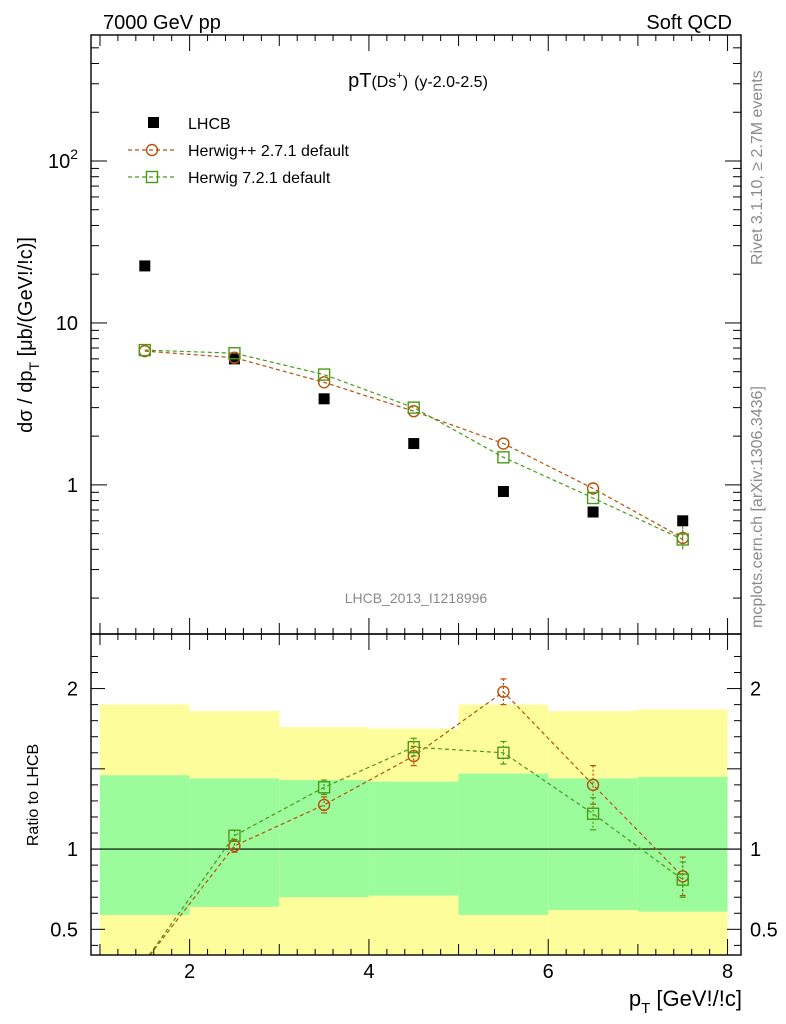 The height and width of the screenshot is (1024, 786). I want to click on ratio-tick-label-left: 0.5, so click(64, 930).